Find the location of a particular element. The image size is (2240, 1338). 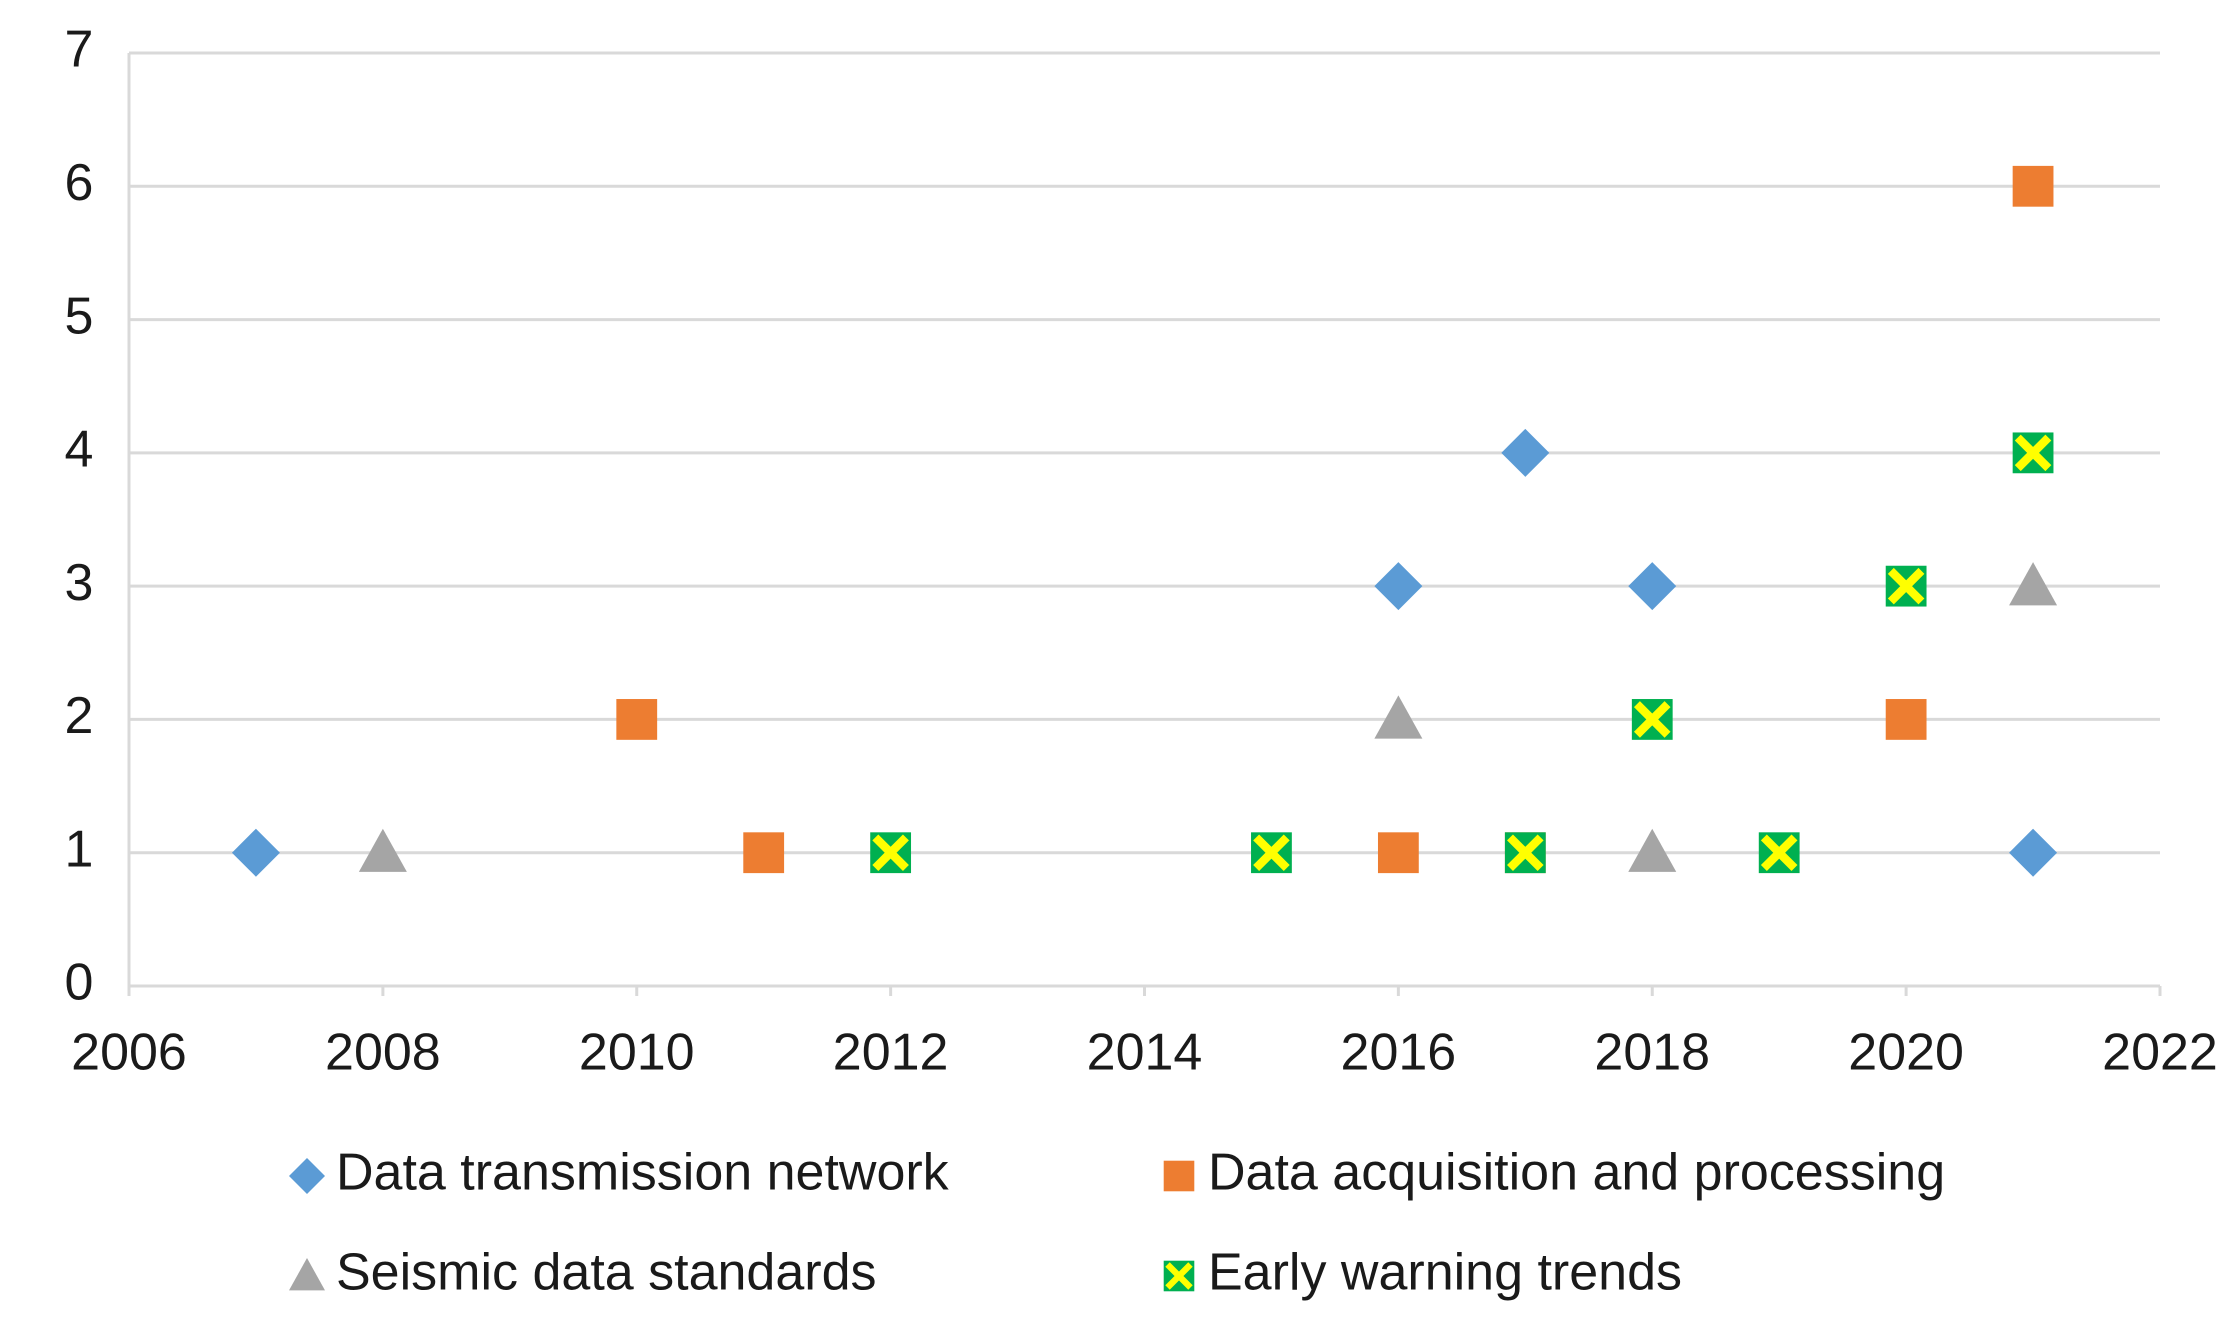

x-tick-label: 2016 is located at coordinates (1399, 1053).